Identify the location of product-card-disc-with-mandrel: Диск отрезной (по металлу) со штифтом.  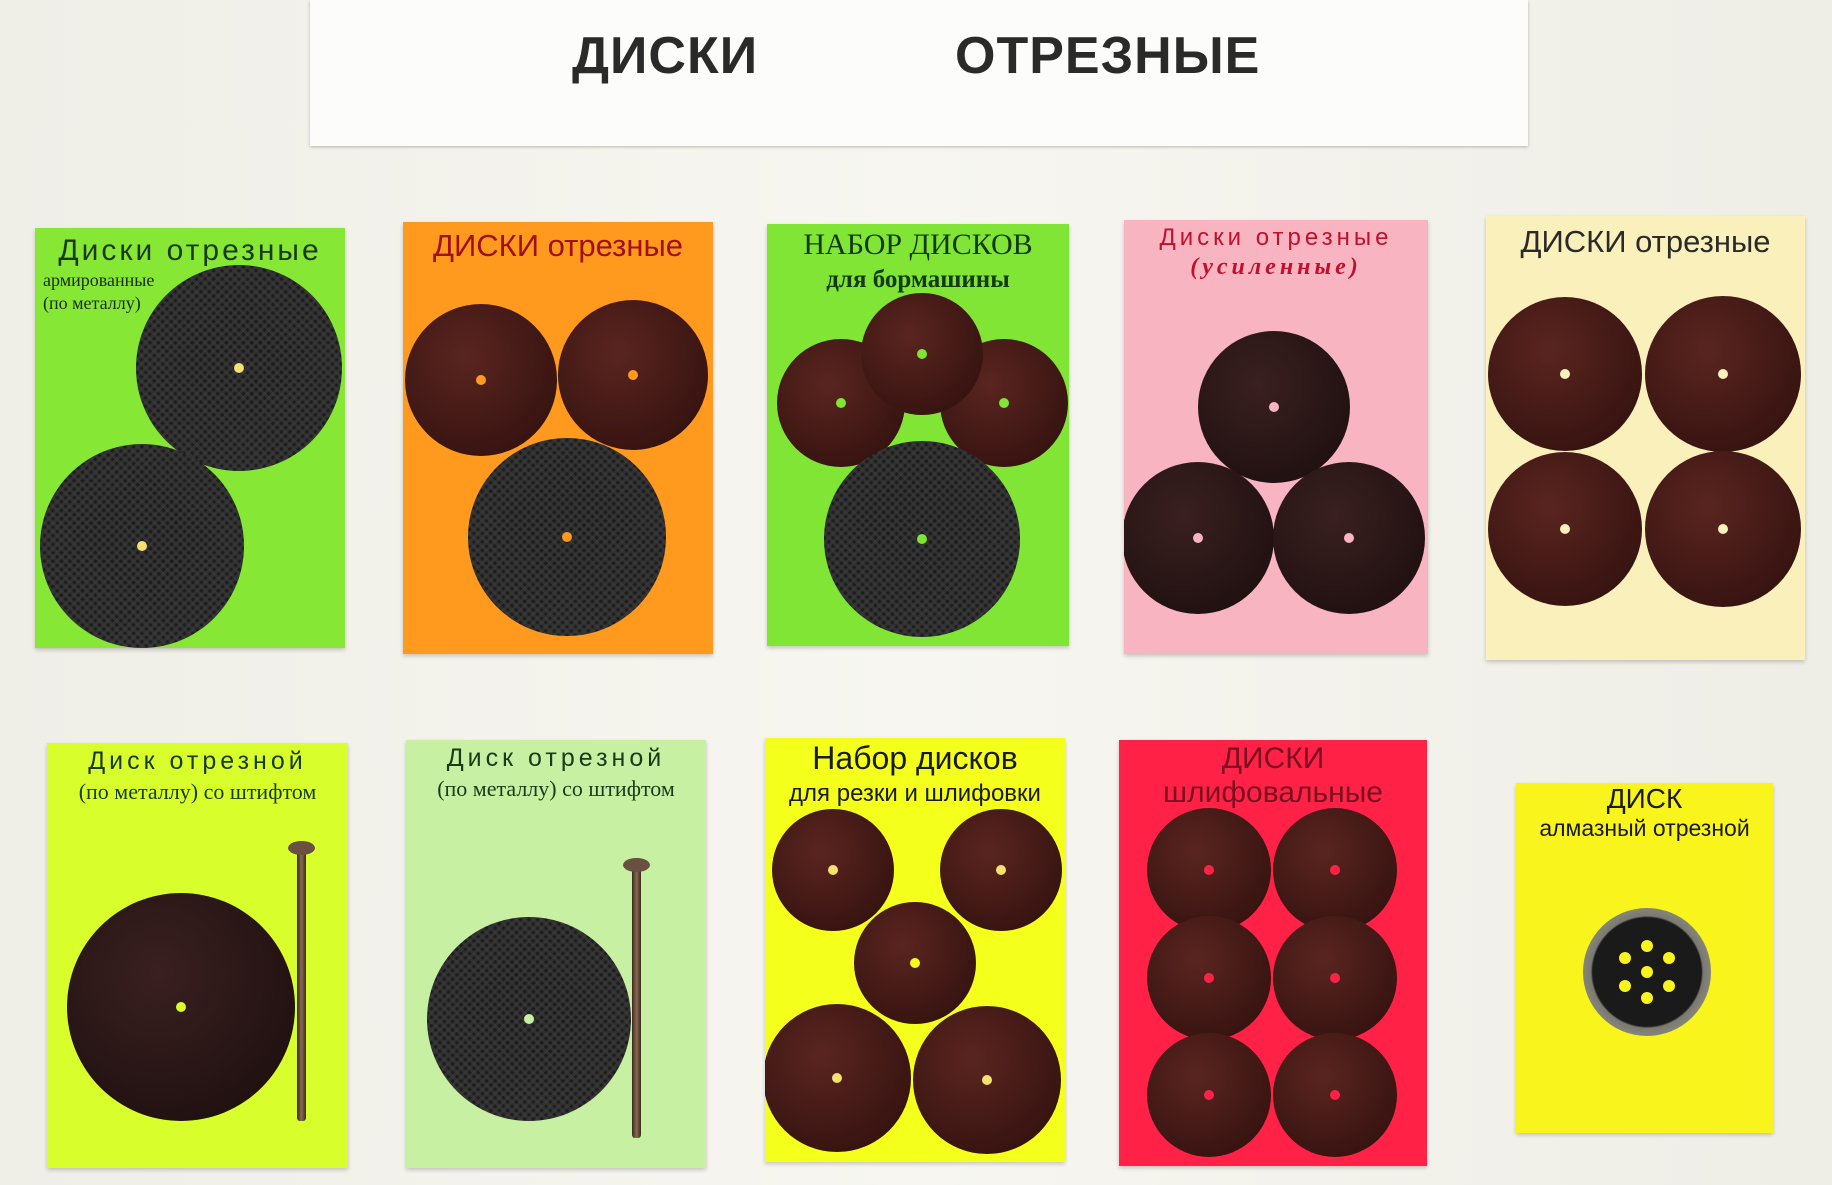
(197, 955).